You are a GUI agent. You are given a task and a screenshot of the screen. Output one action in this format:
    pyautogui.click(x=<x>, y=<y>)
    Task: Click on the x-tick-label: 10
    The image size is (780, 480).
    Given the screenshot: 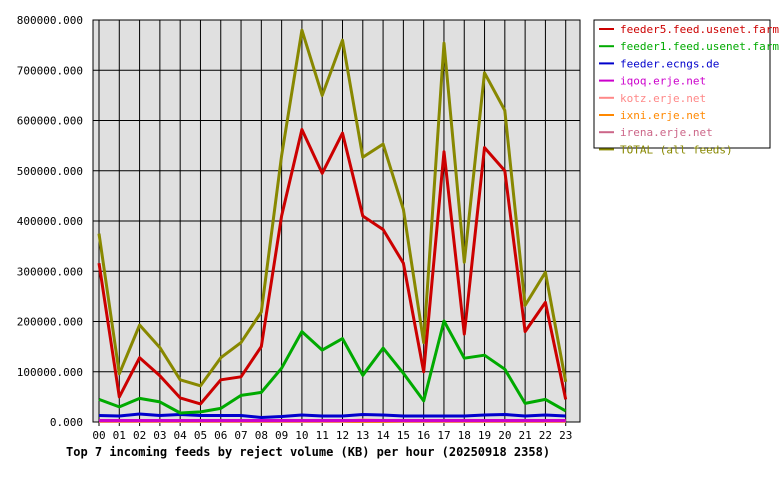 What is the action you would take?
    pyautogui.click(x=301, y=435)
    